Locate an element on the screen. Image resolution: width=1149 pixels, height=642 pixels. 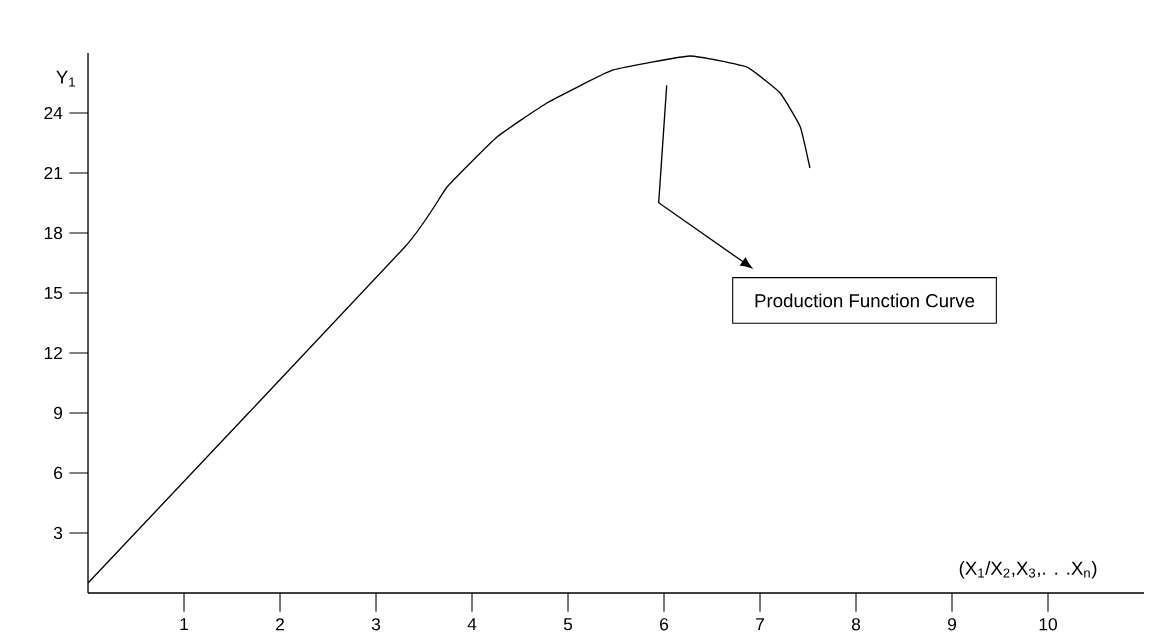
x-tick-label: 10 is located at coordinates (1048, 624).